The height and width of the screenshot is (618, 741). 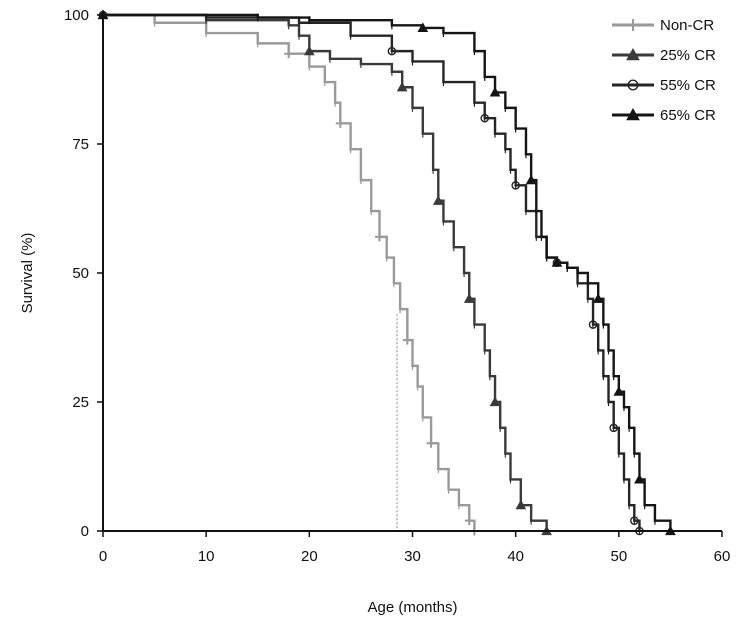 What do you see at coordinates (688, 85) in the screenshot?
I see `legend-label: 55% CR` at bounding box center [688, 85].